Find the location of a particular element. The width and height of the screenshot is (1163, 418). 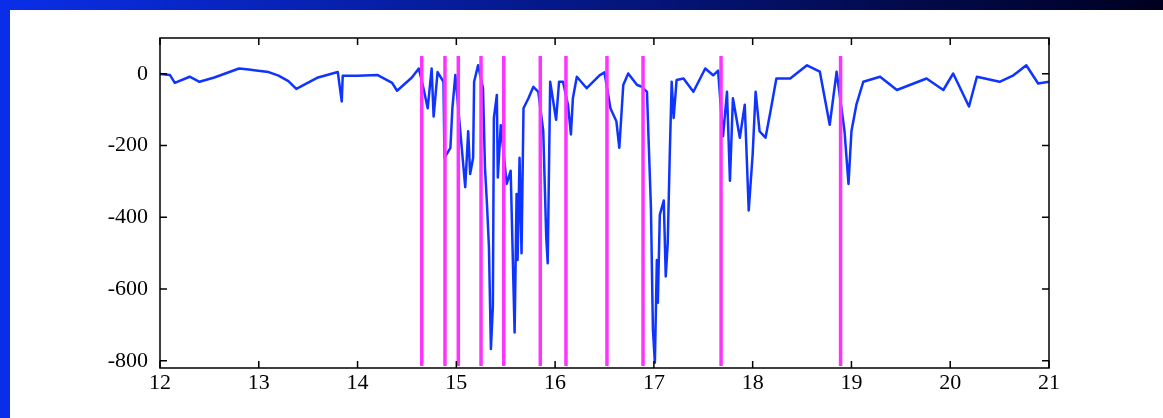

x-tick-label: 12 is located at coordinates (160, 381).